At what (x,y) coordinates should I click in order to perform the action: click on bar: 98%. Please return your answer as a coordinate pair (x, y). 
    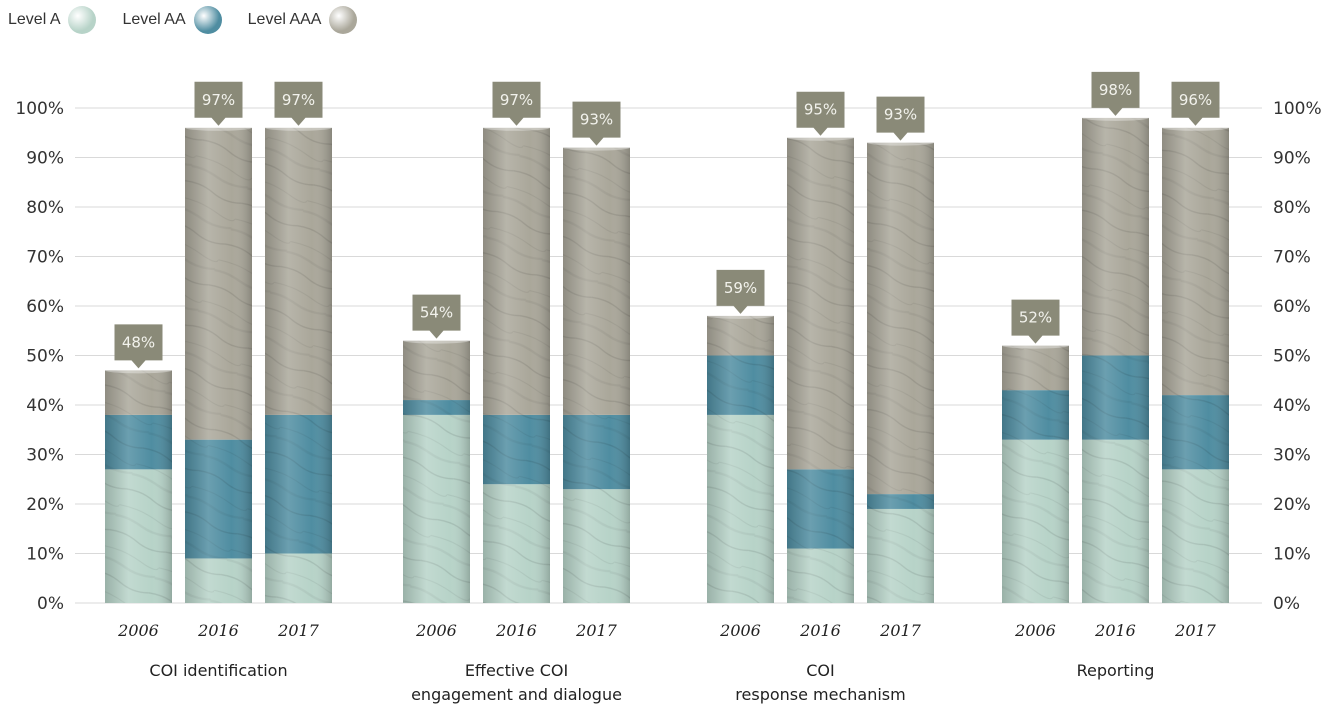
    Looking at the image, I should click on (1115, 337).